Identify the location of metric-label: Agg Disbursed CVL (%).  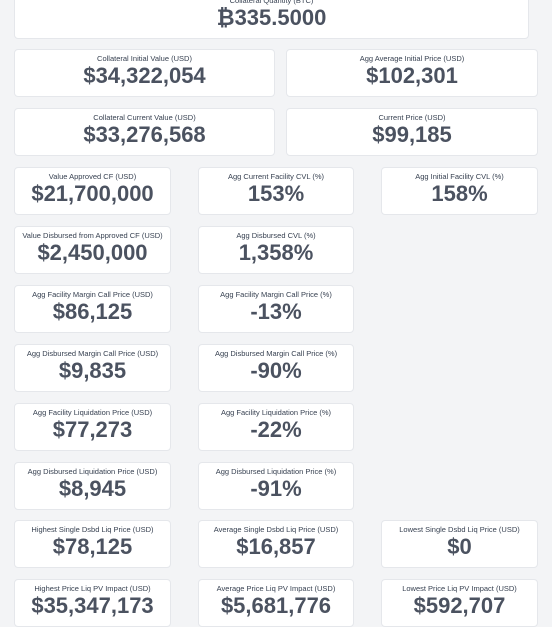
(276, 235).